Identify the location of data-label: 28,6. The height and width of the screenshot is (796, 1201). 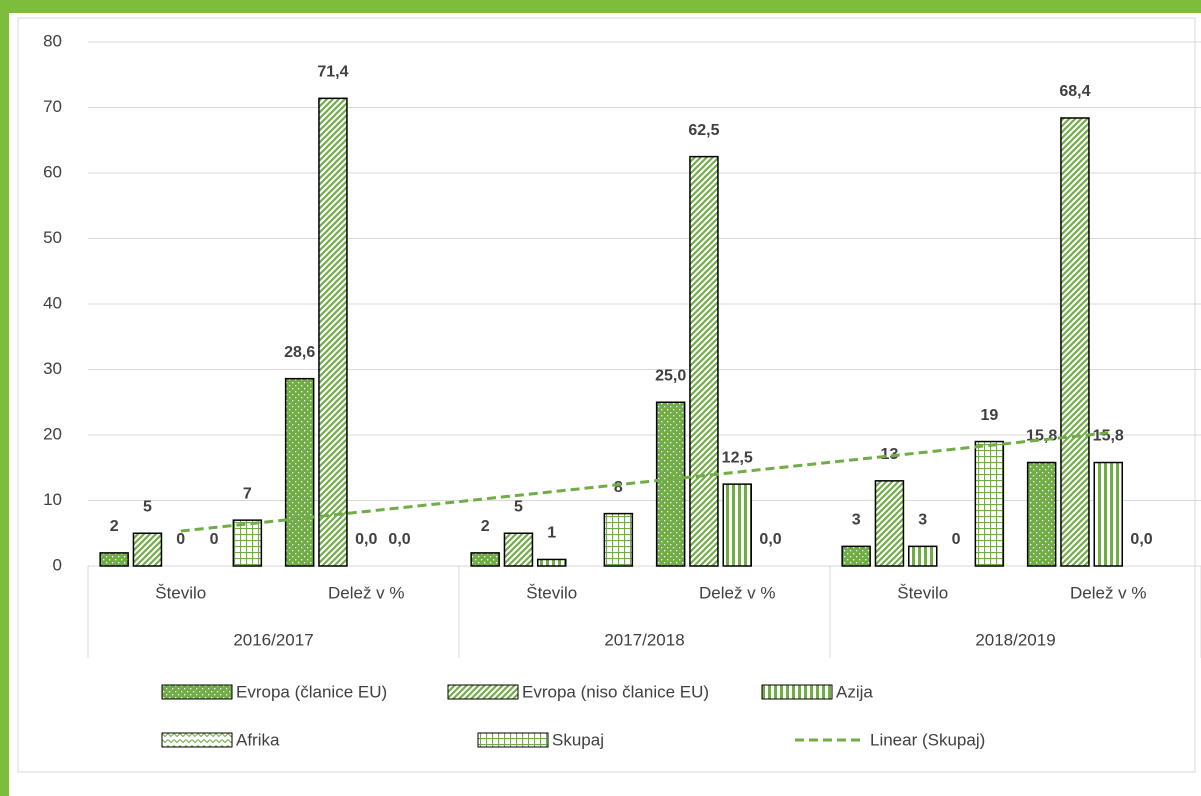
(299, 352).